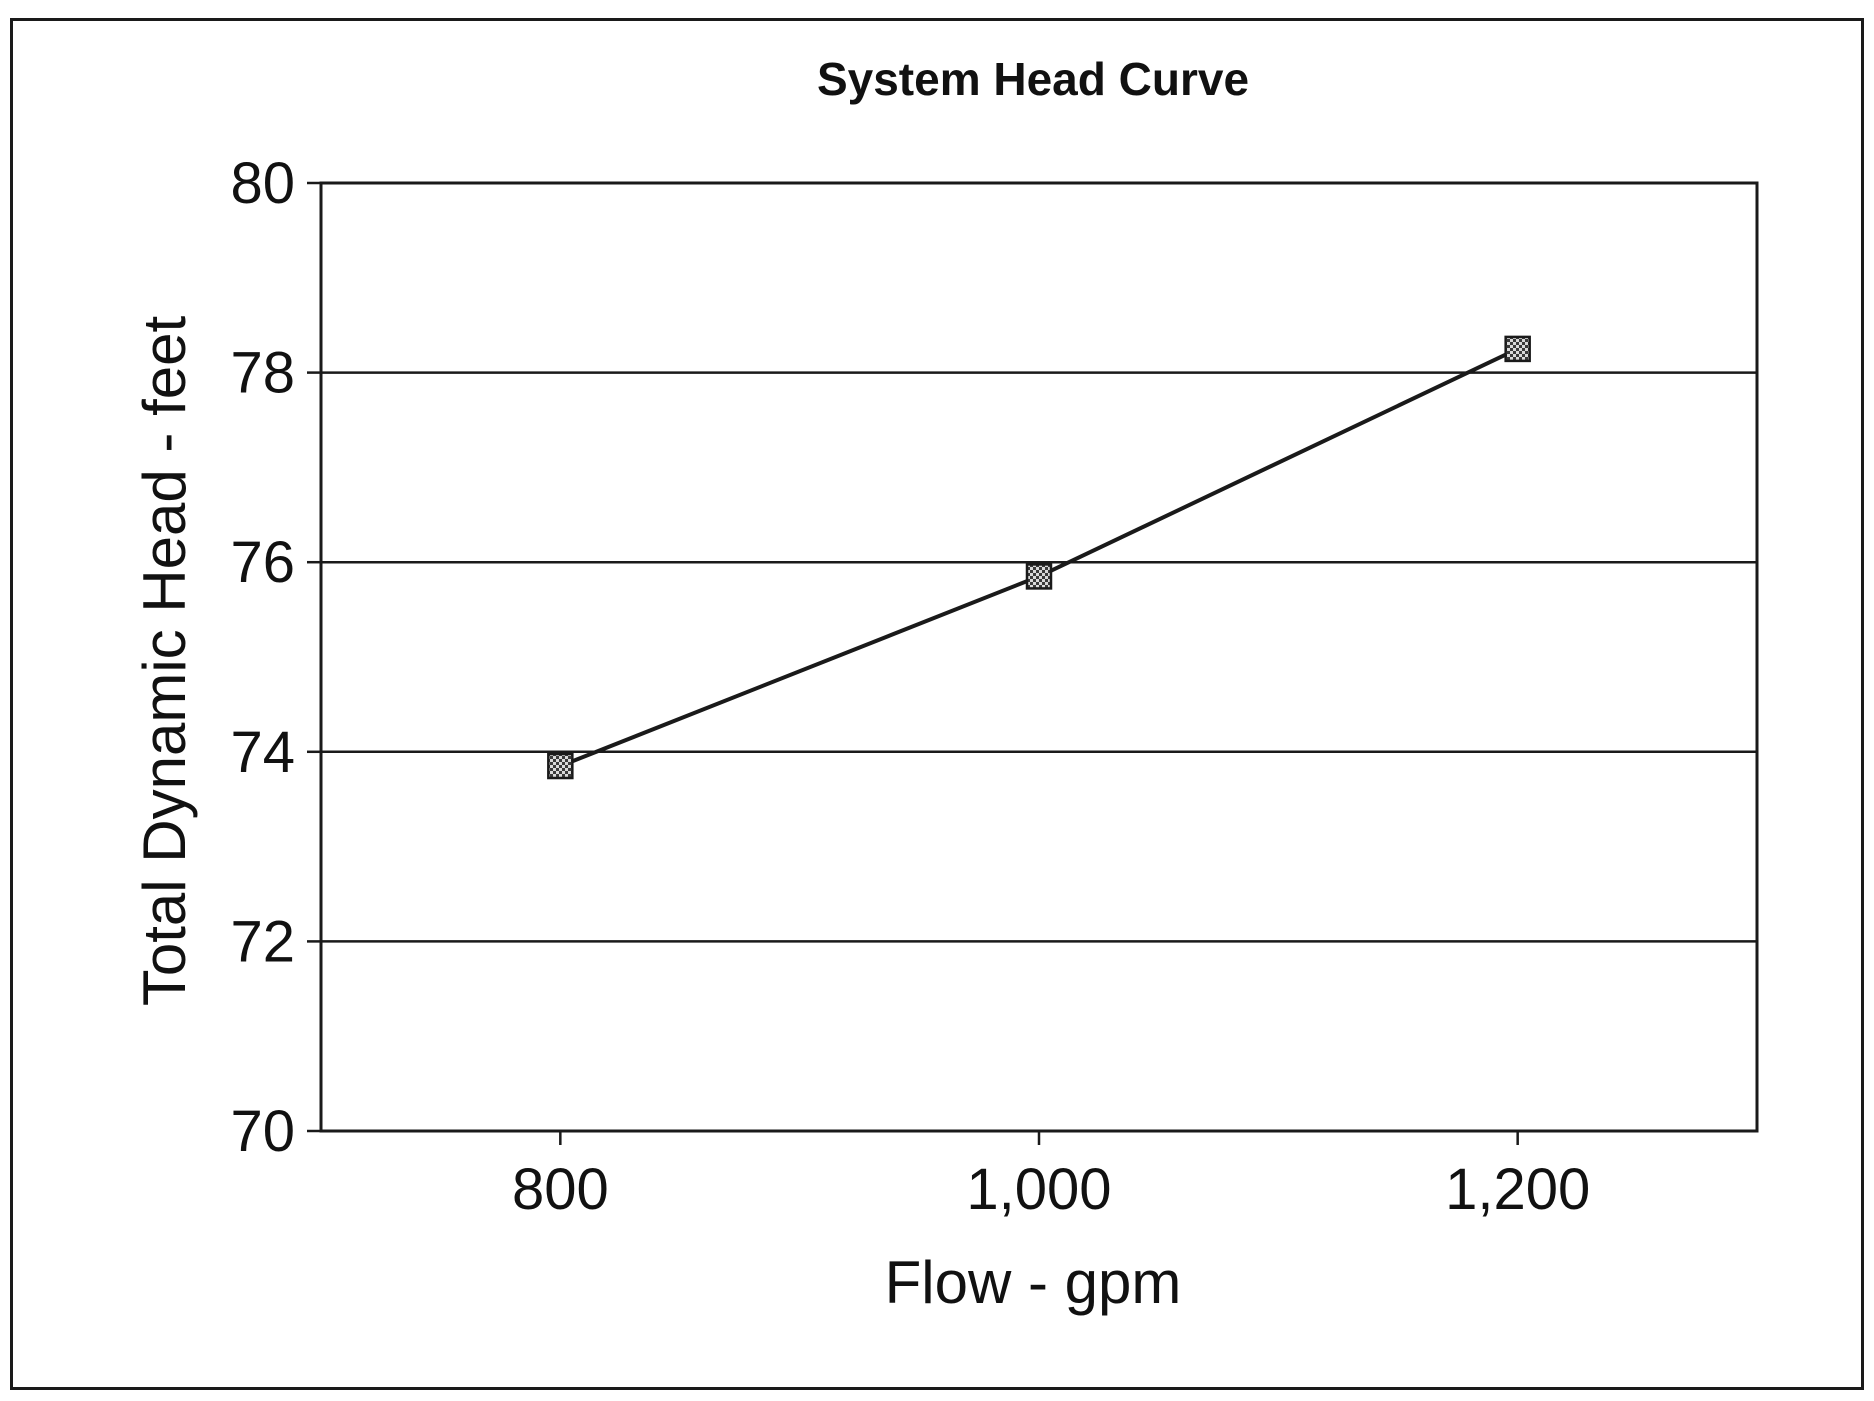 This screenshot has height=1401, width=1874. Describe the element at coordinates (560, 1189) in the screenshot. I see `x-tick-label: 800` at that location.